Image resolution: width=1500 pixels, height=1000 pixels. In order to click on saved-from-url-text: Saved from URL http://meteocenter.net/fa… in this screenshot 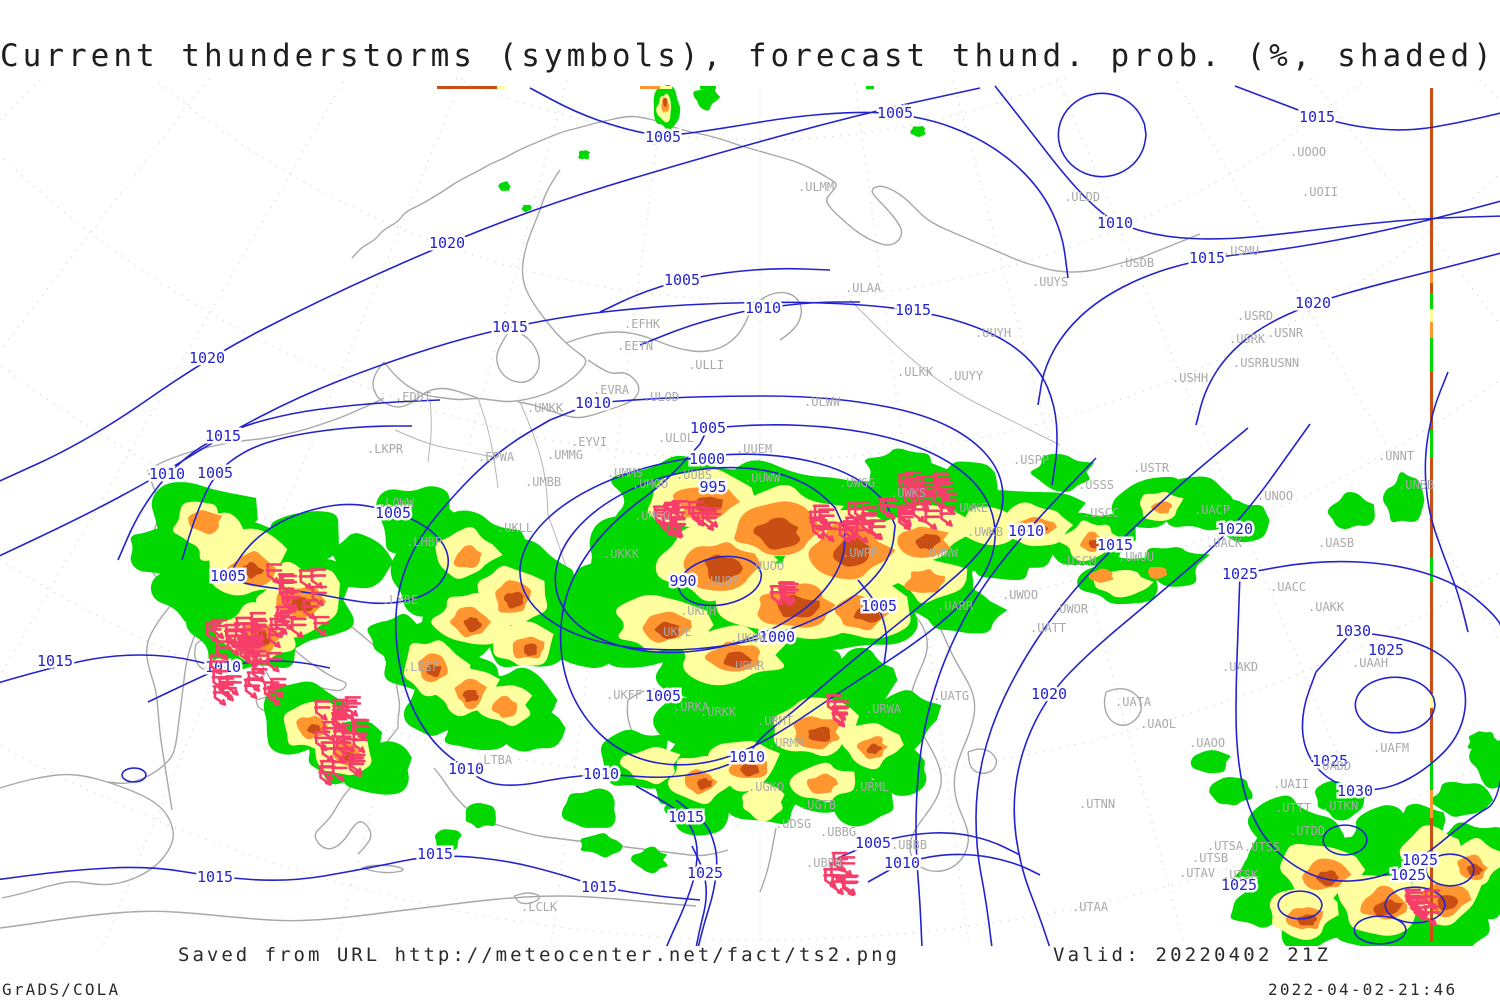, I will do `click(539, 955)`.